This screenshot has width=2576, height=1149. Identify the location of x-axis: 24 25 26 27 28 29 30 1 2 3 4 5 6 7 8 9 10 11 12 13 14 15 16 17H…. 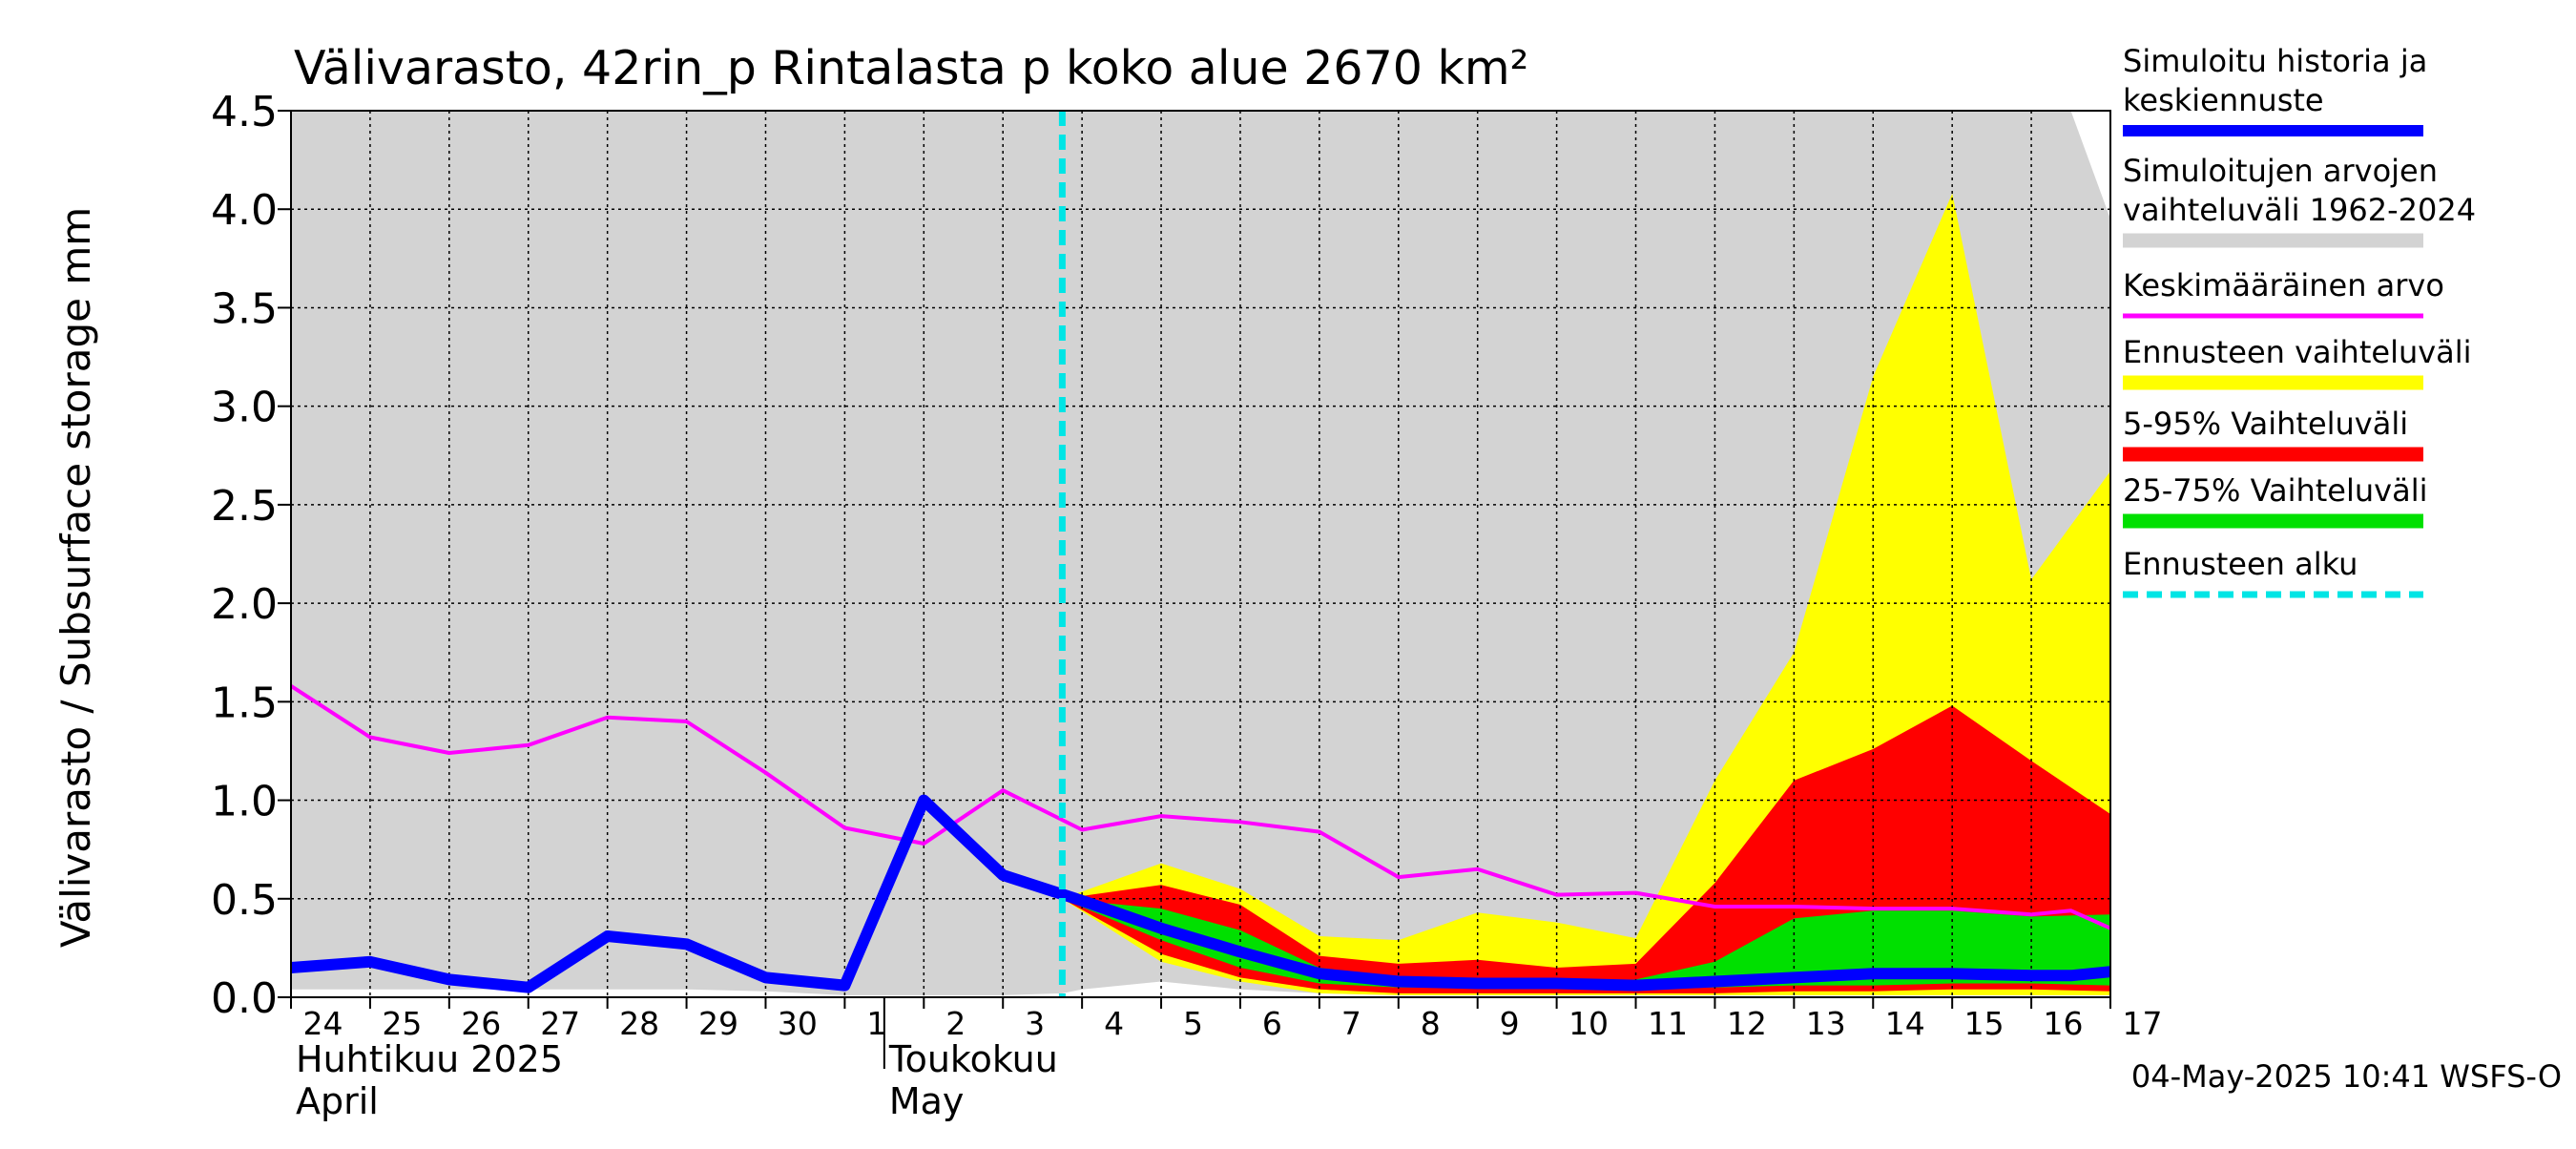
(1226, 1059).